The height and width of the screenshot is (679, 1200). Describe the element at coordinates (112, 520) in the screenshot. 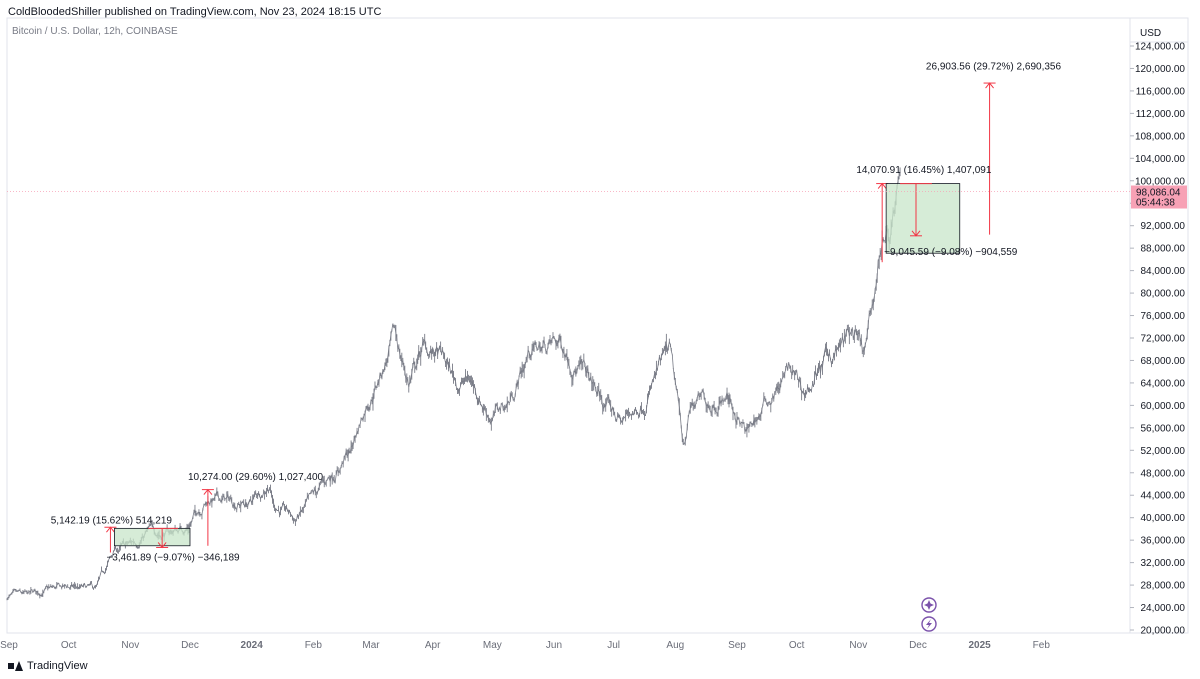

I see `measurement-label: 5,142.19 (15.62%) 514,219` at that location.